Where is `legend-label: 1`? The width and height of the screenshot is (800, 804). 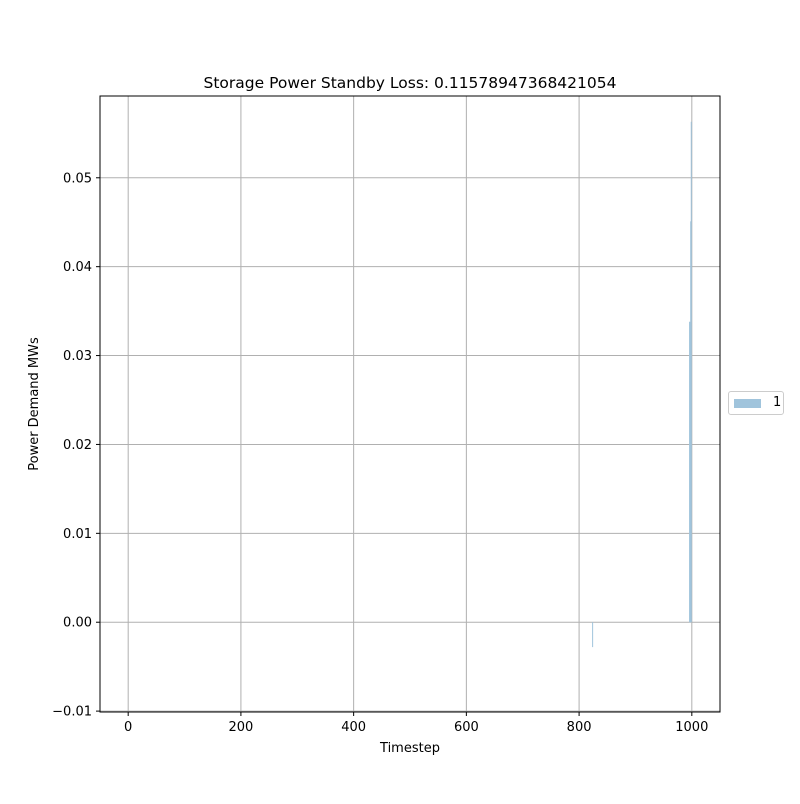 legend-label: 1 is located at coordinates (777, 402).